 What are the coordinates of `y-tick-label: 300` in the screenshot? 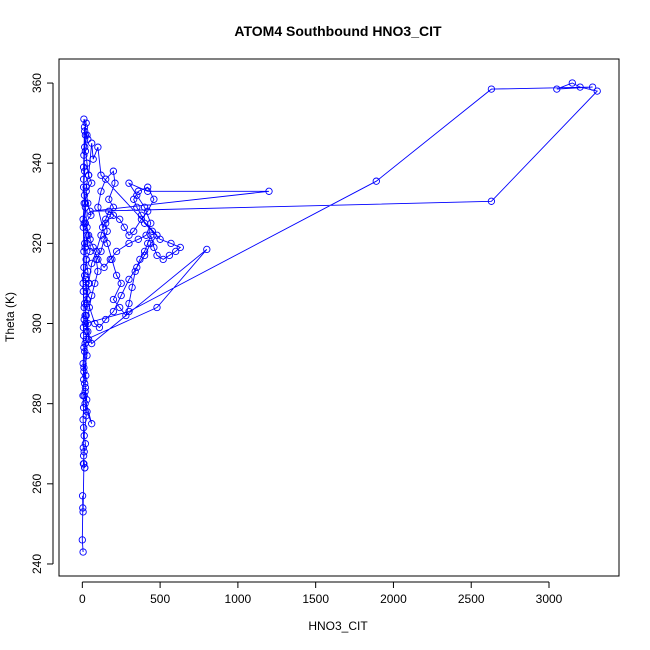 It's located at (37, 323).